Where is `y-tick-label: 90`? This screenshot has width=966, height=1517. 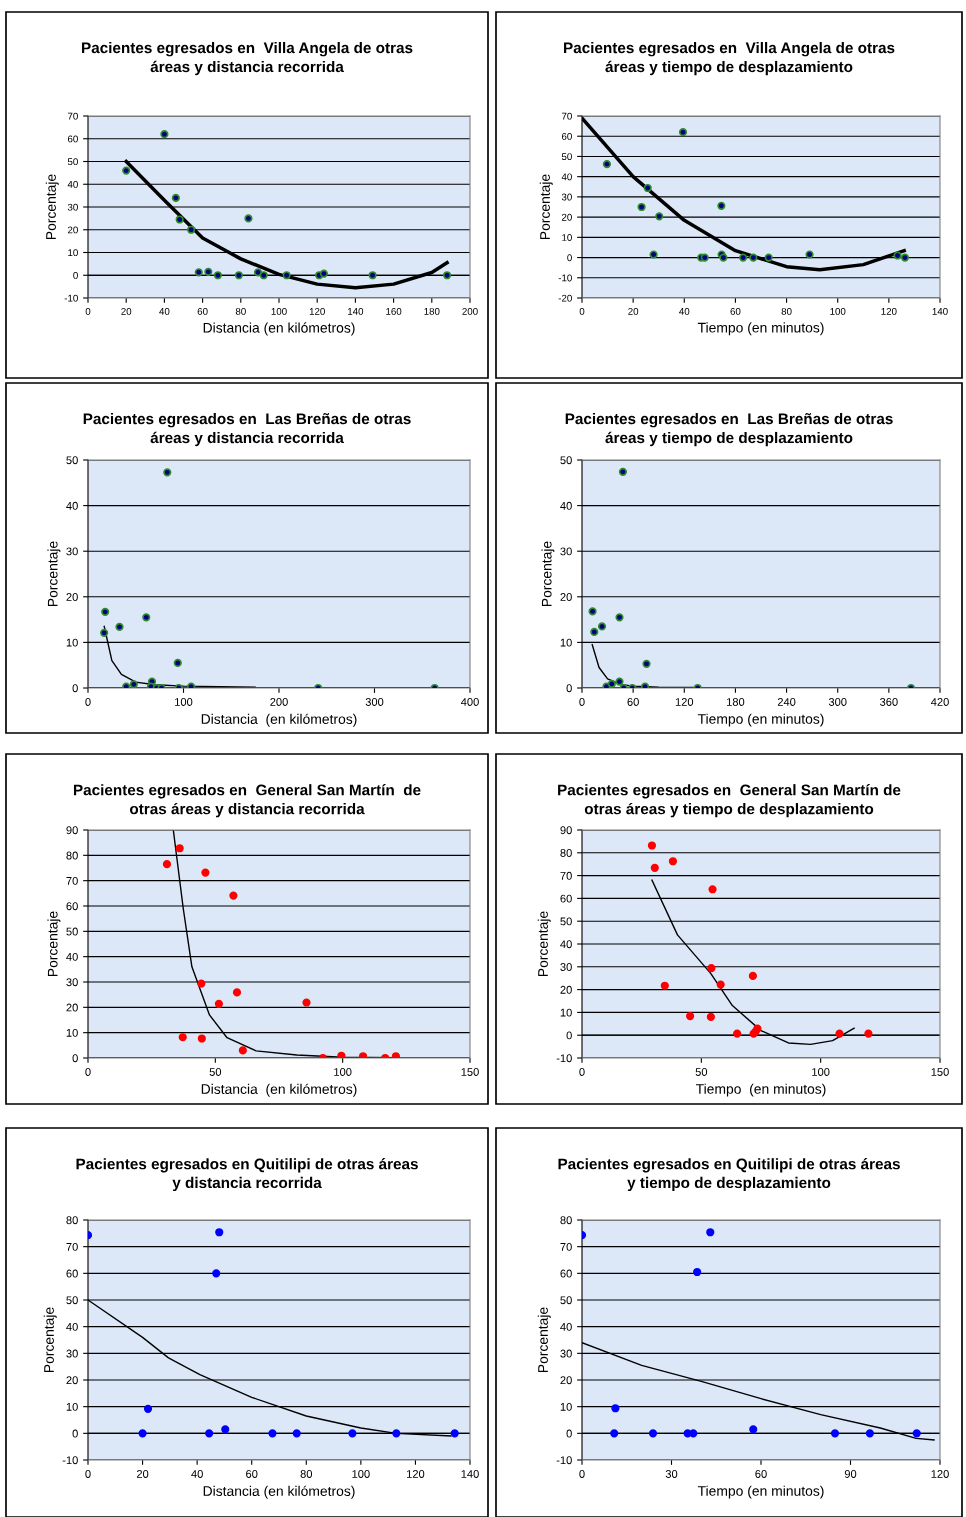
y-tick-label: 90 is located at coordinates (566, 830).